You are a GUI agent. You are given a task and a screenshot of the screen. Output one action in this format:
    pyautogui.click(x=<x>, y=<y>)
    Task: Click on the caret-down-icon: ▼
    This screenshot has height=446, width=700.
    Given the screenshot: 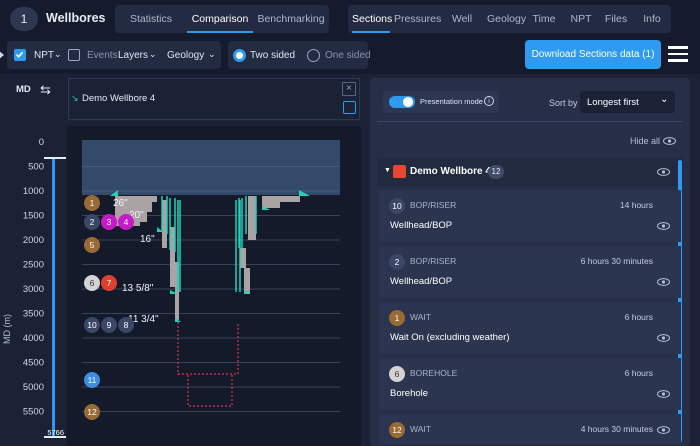 What is the action you would take?
    pyautogui.click(x=387, y=170)
    